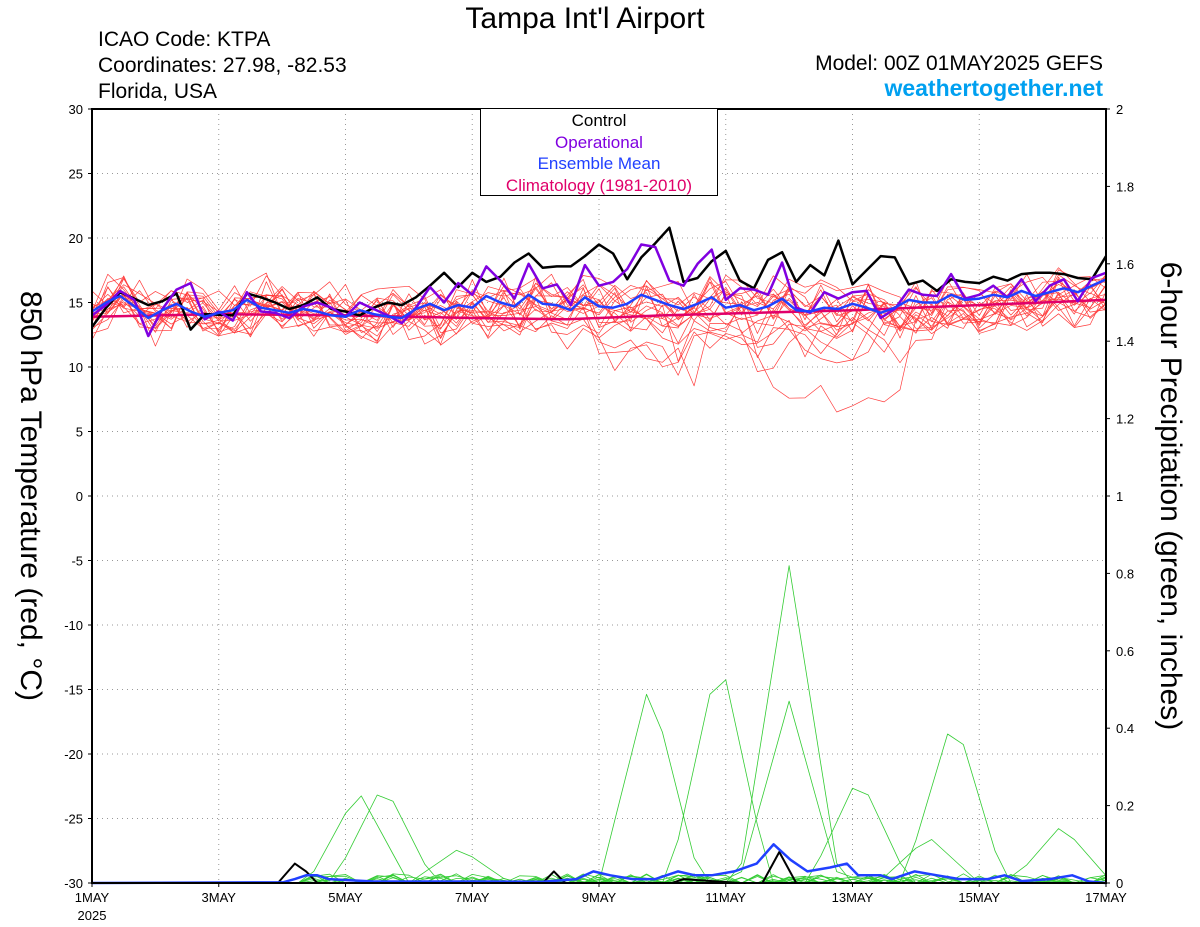  What do you see at coordinates (599, 897) in the screenshot?
I see `x-tick-label: 9MAY` at bounding box center [599, 897].